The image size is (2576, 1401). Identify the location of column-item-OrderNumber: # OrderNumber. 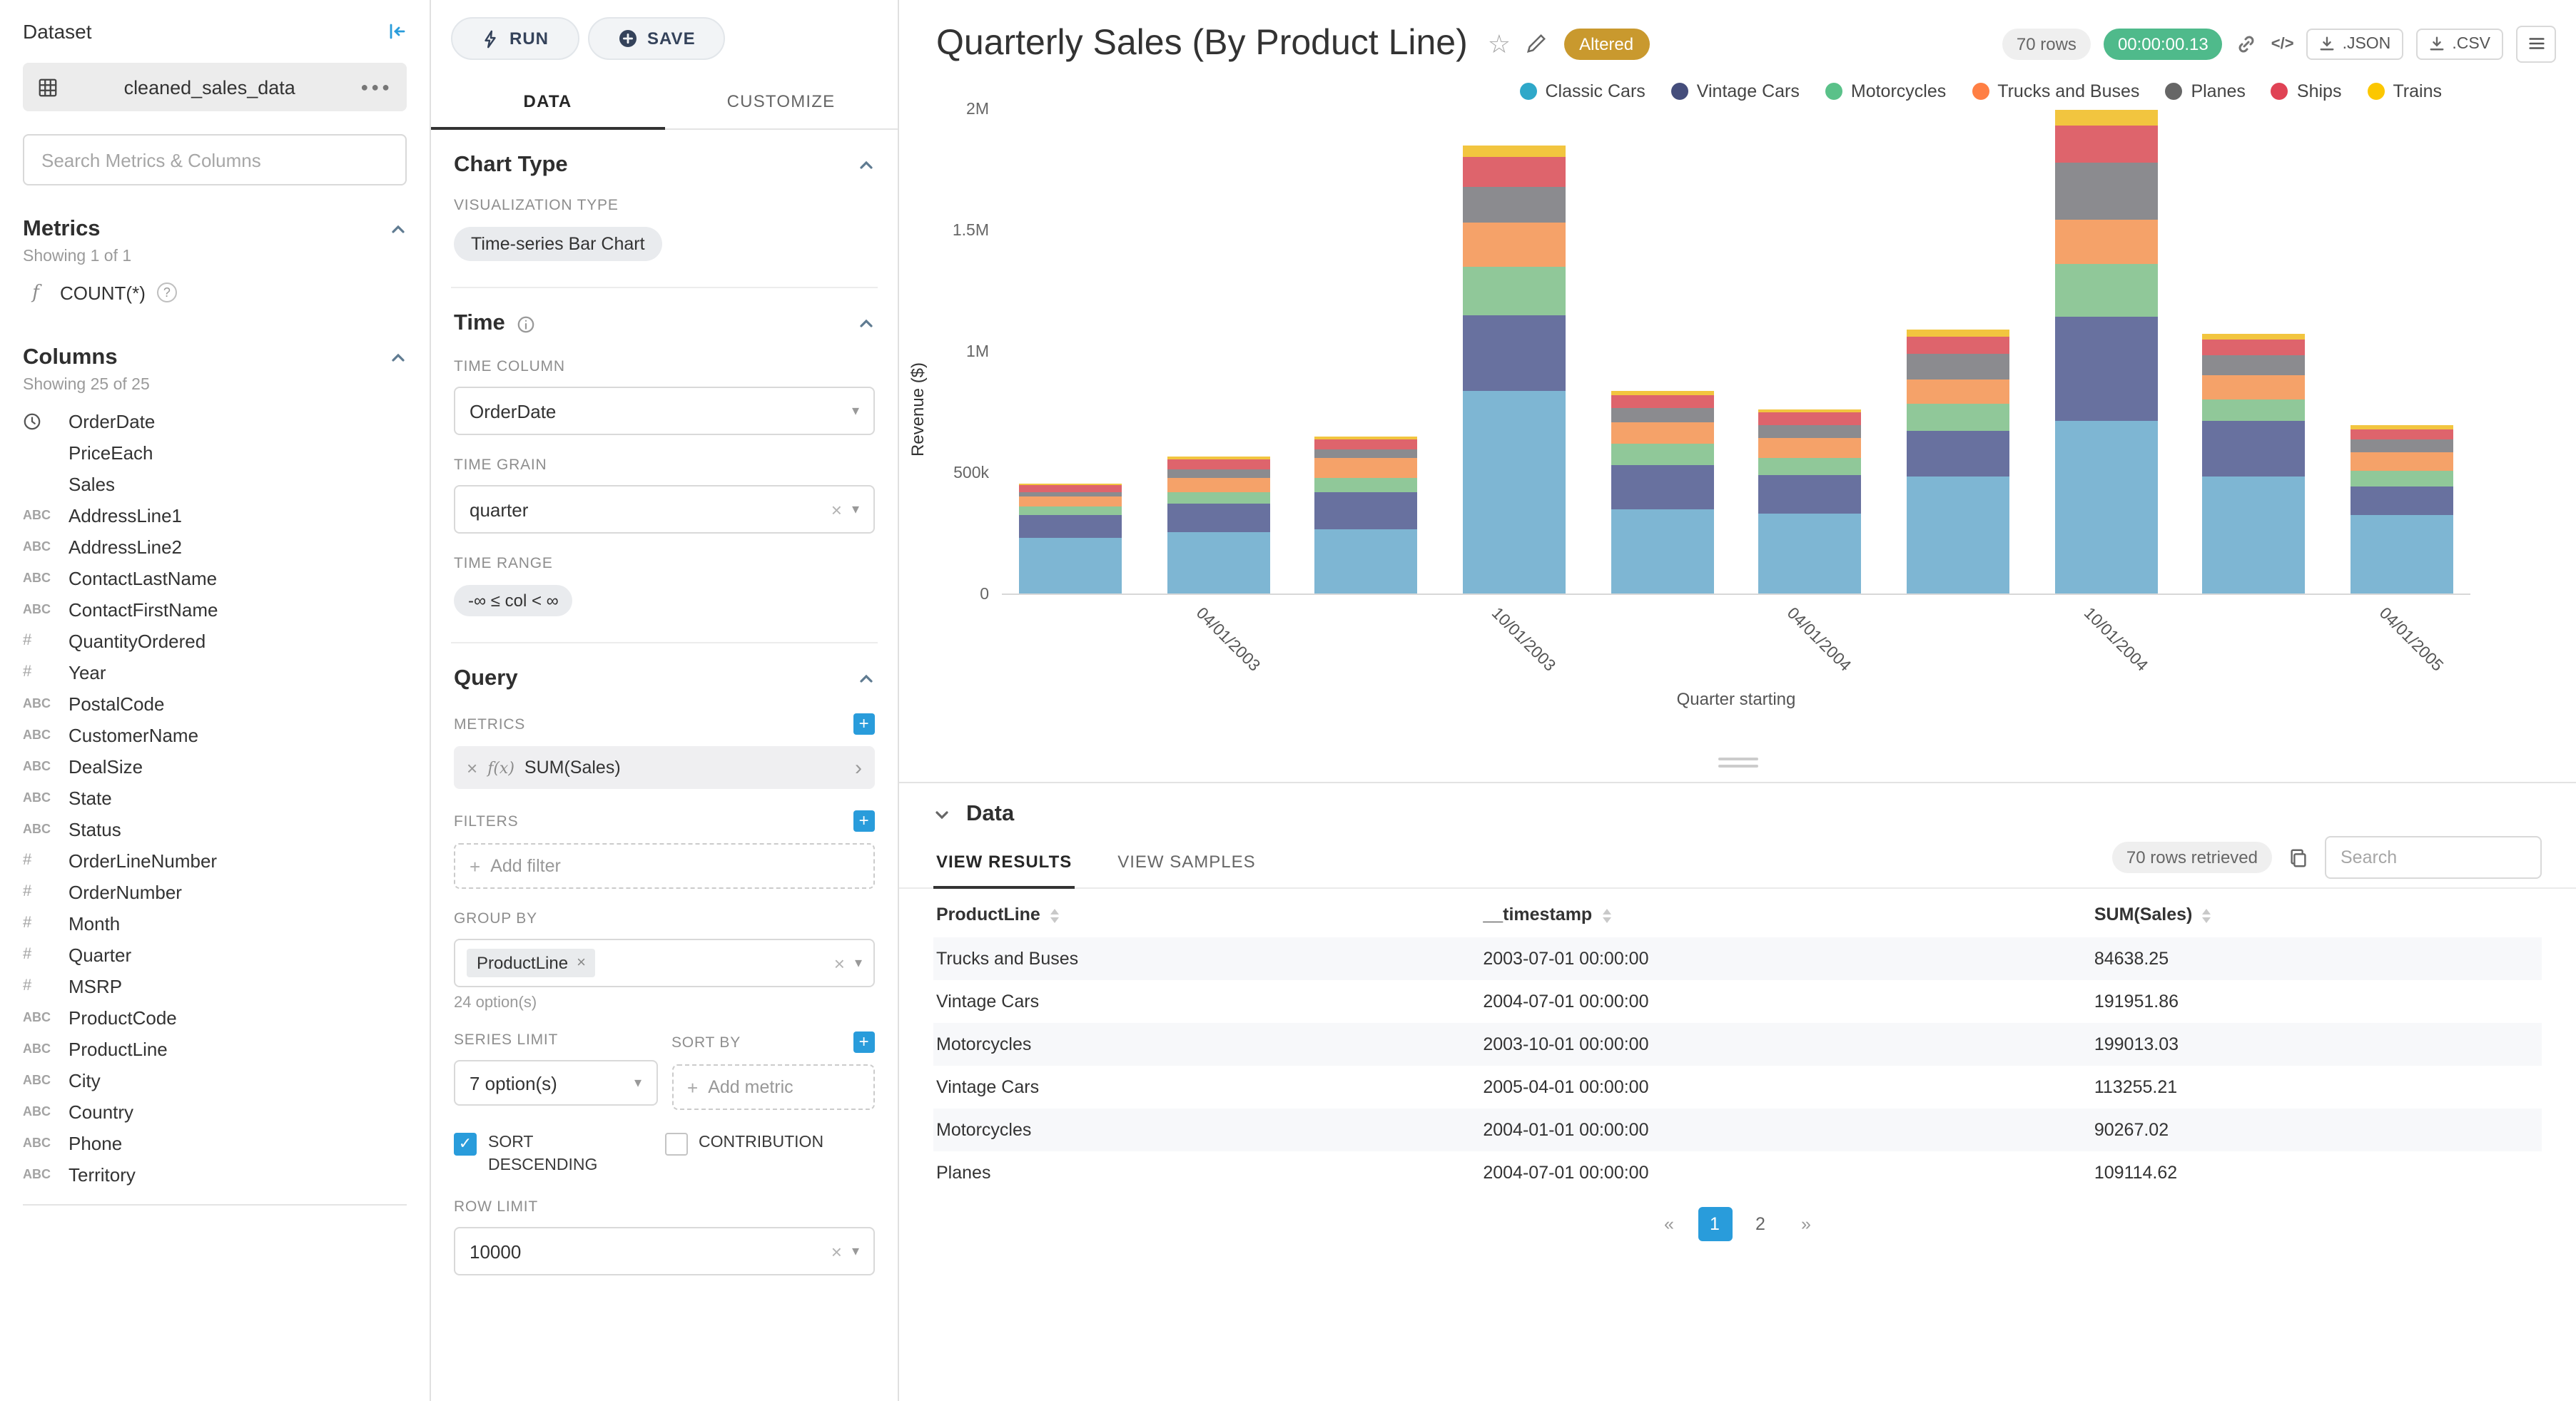
(215, 891).